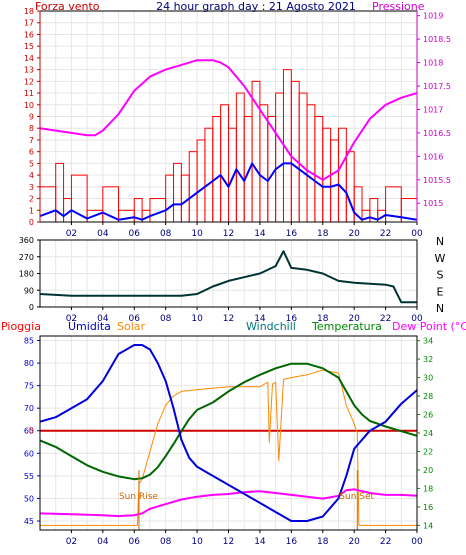  Describe the element at coordinates (428, 488) in the screenshot. I see `y2-tick-label: 18` at that location.